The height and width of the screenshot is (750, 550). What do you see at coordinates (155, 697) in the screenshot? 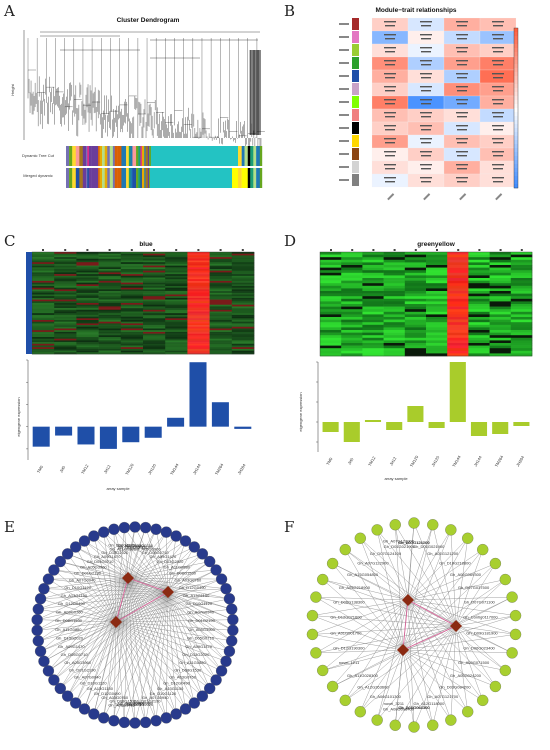
I see `network-node-label: Gh_A07G0940` at bounding box center [155, 697].